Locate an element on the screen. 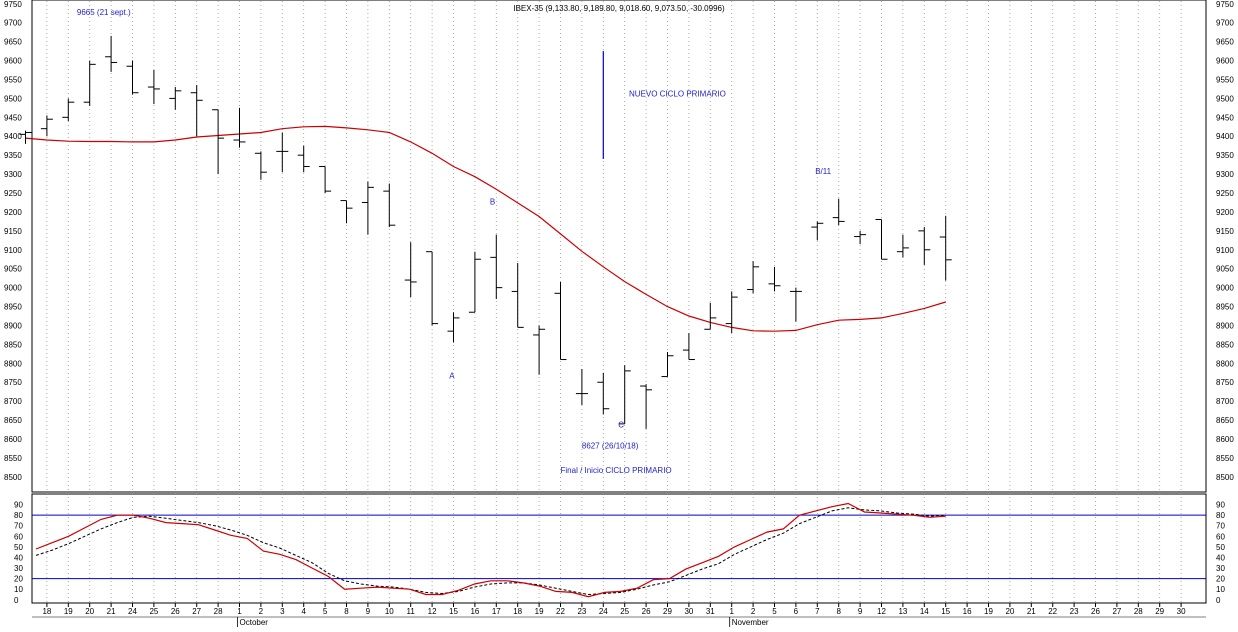 Image resolution: width=1238 pixels, height=632 pixels. price-tick-label-left: 8650 is located at coordinates (13, 420).